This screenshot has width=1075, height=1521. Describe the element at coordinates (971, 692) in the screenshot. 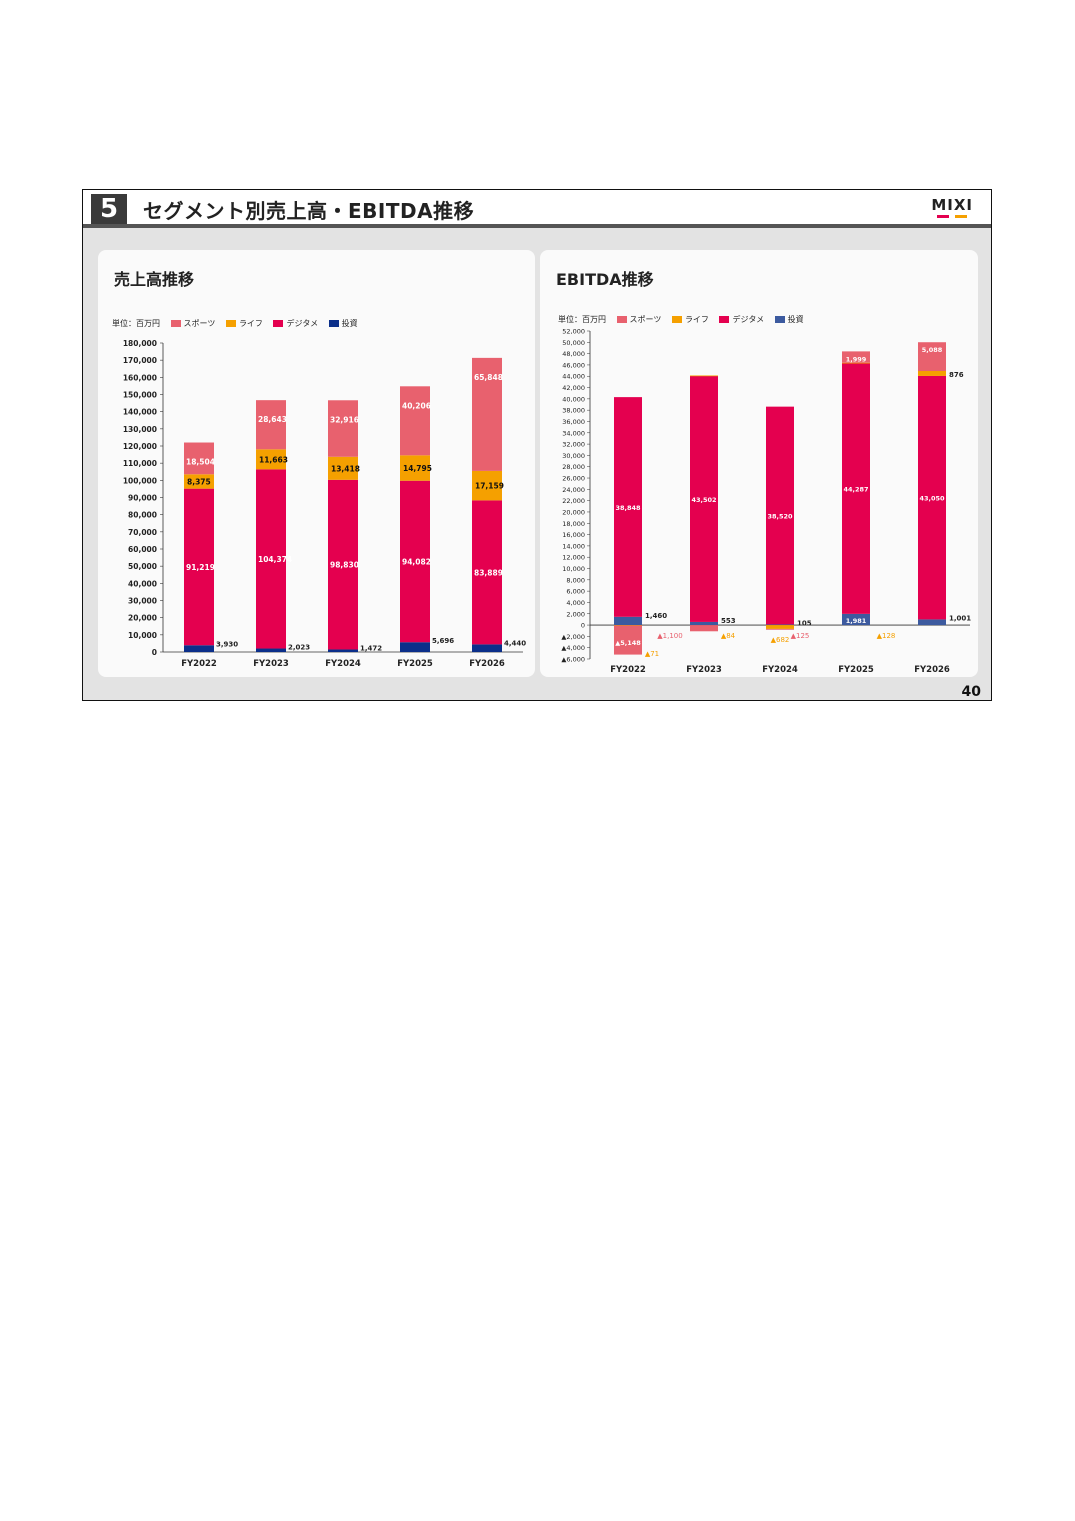

I see `page-number: 40` at that location.